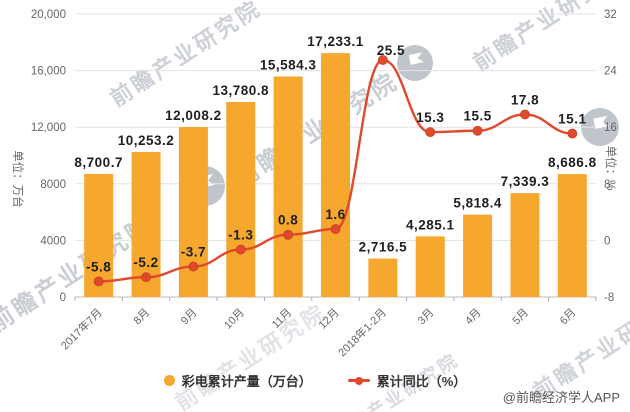 The width and height of the screenshot is (630, 412). Describe the element at coordinates (53, 241) in the screenshot. I see `left-axis-tick-label: 4000` at that location.